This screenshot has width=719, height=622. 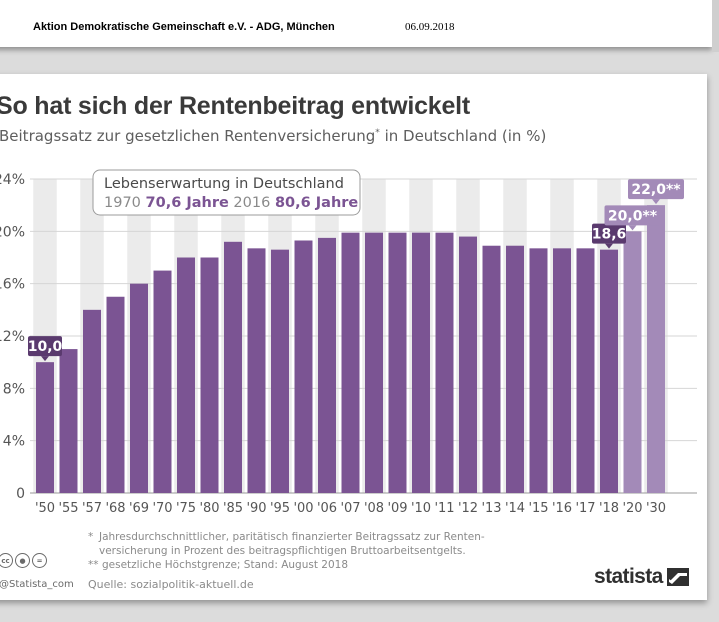 What do you see at coordinates (115, 508) in the screenshot?
I see `x-tick-label: '68` at bounding box center [115, 508].